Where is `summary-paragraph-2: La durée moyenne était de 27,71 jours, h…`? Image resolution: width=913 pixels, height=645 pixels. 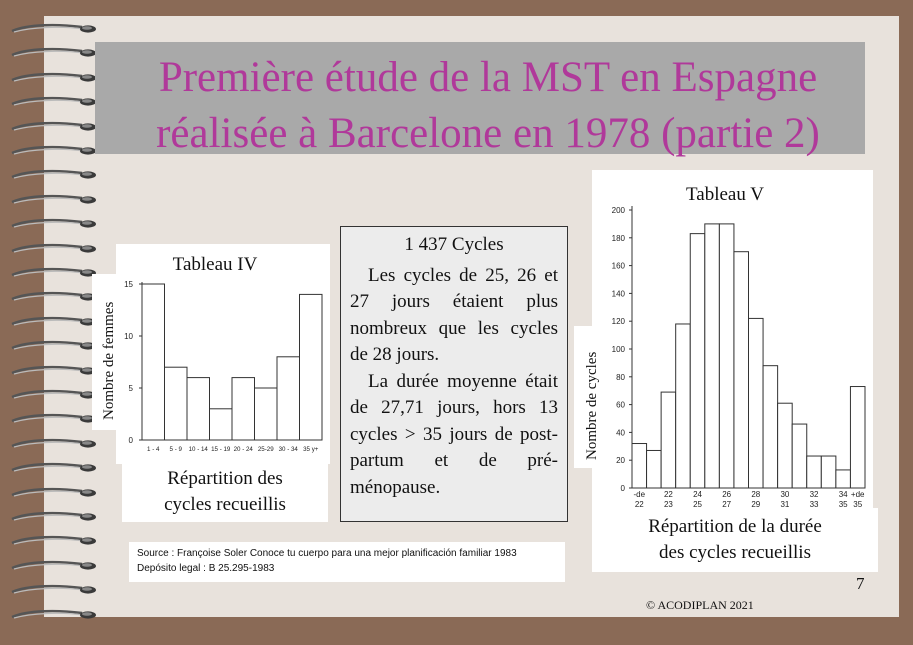
summary-paragraph-2: La durée moyenne était de 27,71 jours, h… is located at coordinates (454, 434).